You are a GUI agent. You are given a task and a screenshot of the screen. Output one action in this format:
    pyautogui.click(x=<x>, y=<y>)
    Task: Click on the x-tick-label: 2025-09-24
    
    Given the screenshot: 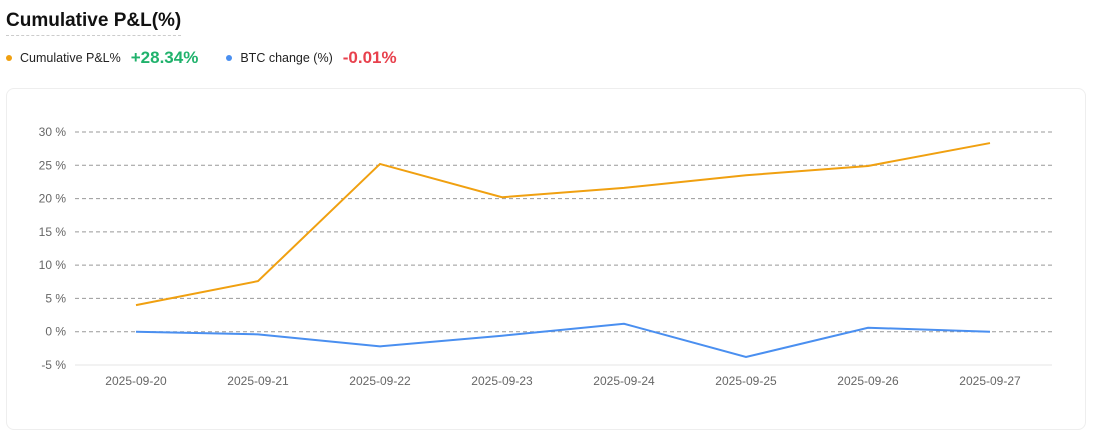 What is the action you would take?
    pyautogui.click(x=624, y=381)
    